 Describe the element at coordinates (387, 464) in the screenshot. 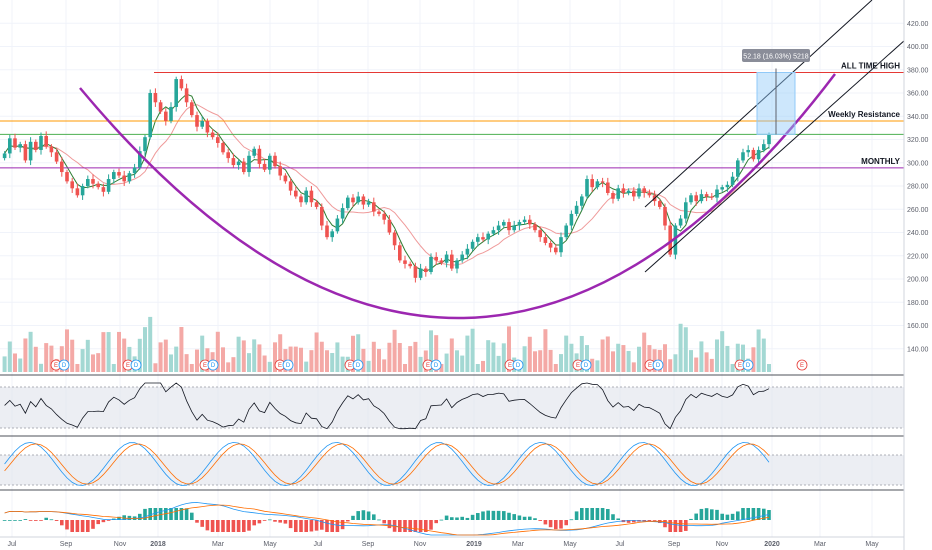

I see `stoch-k-line` at that location.